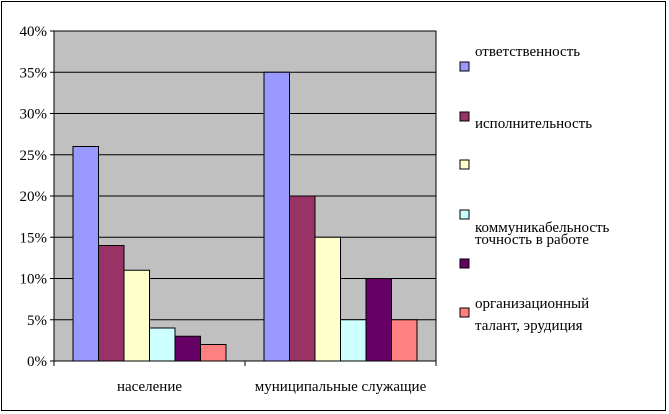 This screenshot has height=414, width=669. Describe the element at coordinates (34, 73) in the screenshot. I see `y-tick-label: 35%` at that location.